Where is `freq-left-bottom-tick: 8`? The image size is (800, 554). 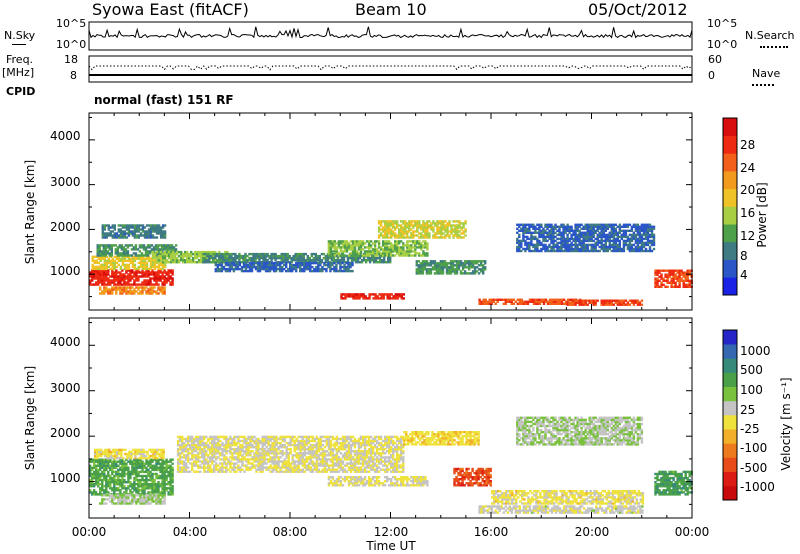 freq-left-bottom-tick: 8 is located at coordinates (73, 75).